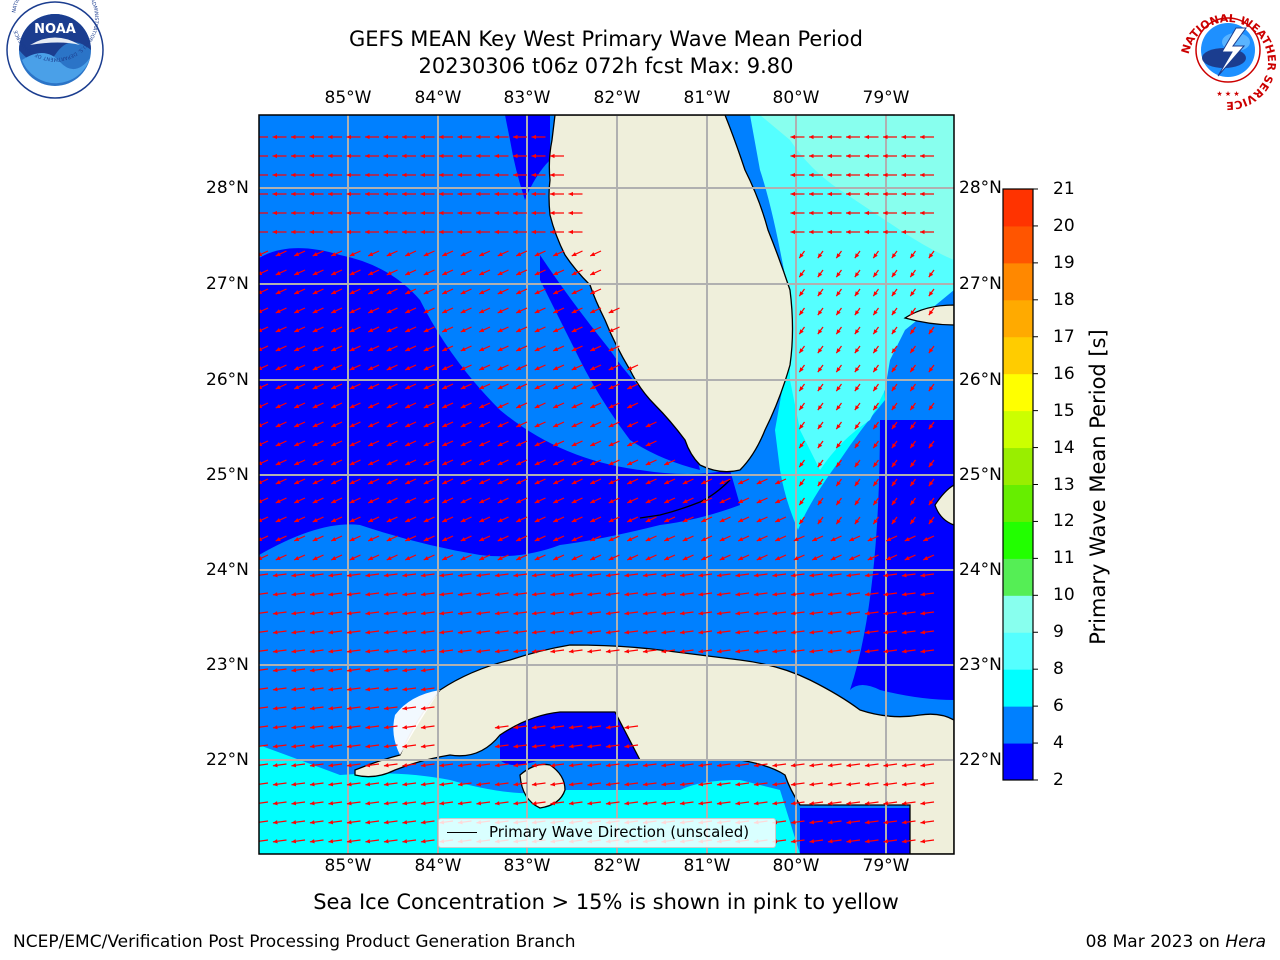 Image resolution: width=1280 pixels, height=960 pixels. I want to click on colorbar-tick-label: 6, so click(1058, 706).